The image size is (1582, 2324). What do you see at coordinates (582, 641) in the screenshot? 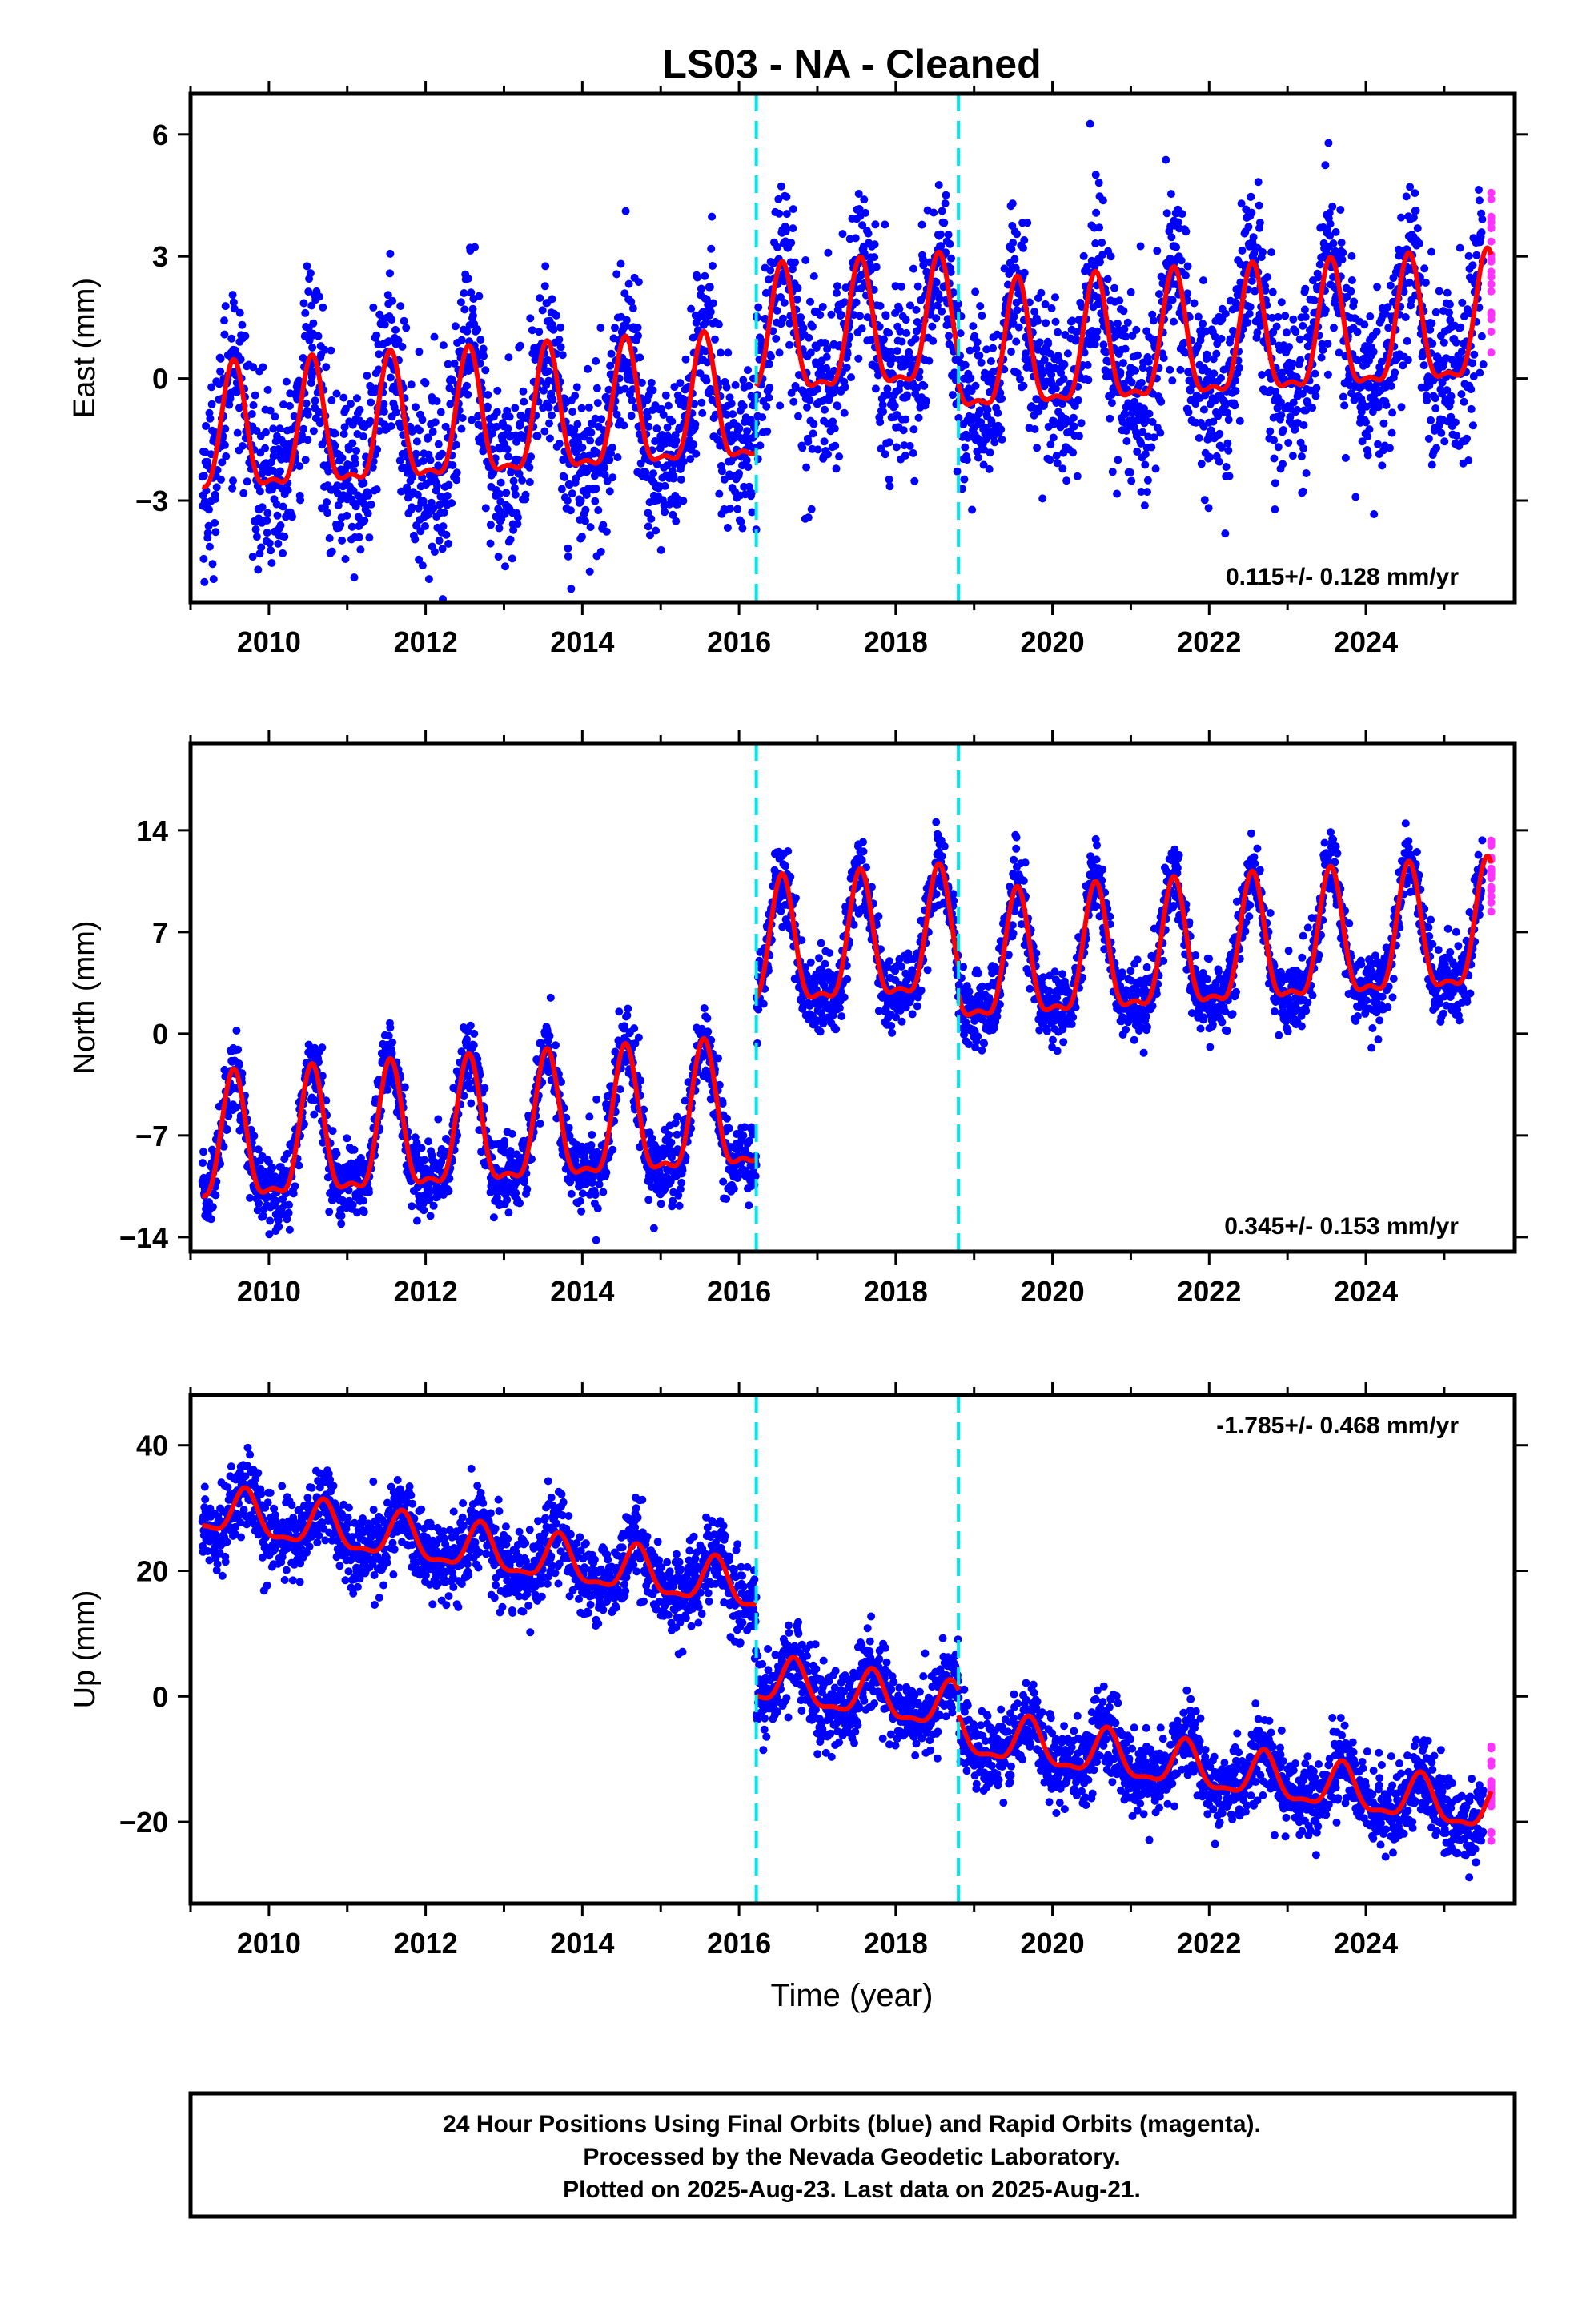
I see `east-x-tick-label: 2014` at bounding box center [582, 641].